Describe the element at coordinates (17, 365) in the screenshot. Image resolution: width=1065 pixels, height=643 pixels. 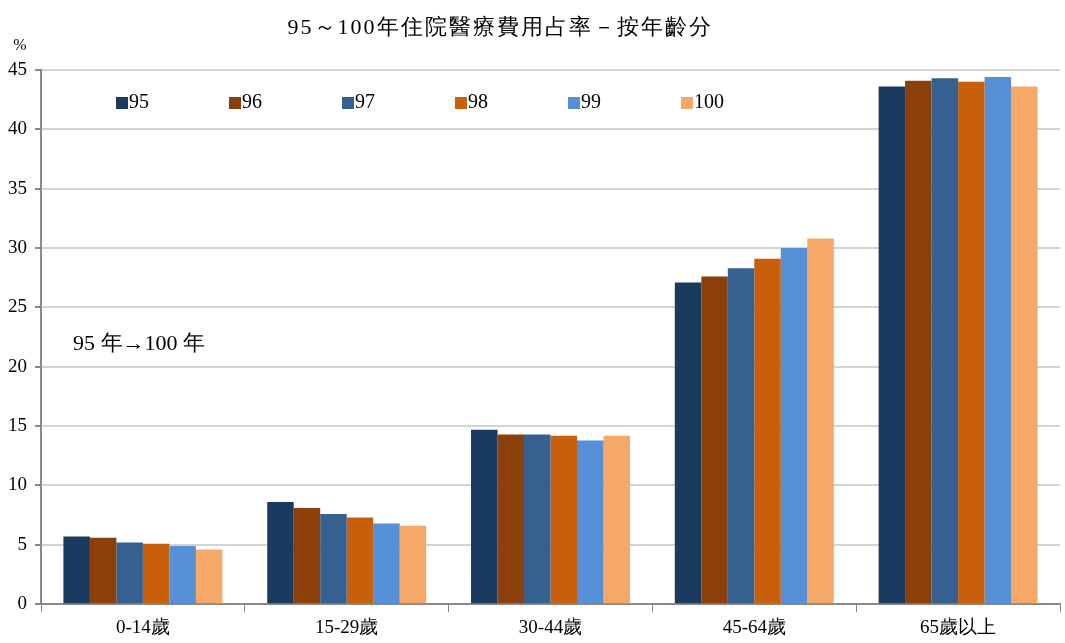
I see `y-tick-label: 20` at that location.